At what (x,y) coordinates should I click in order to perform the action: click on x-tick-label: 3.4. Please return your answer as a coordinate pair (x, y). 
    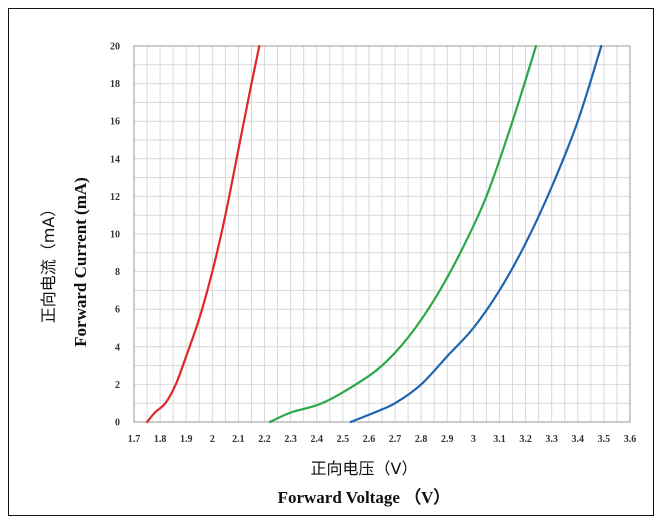
    Looking at the image, I should click on (578, 439).